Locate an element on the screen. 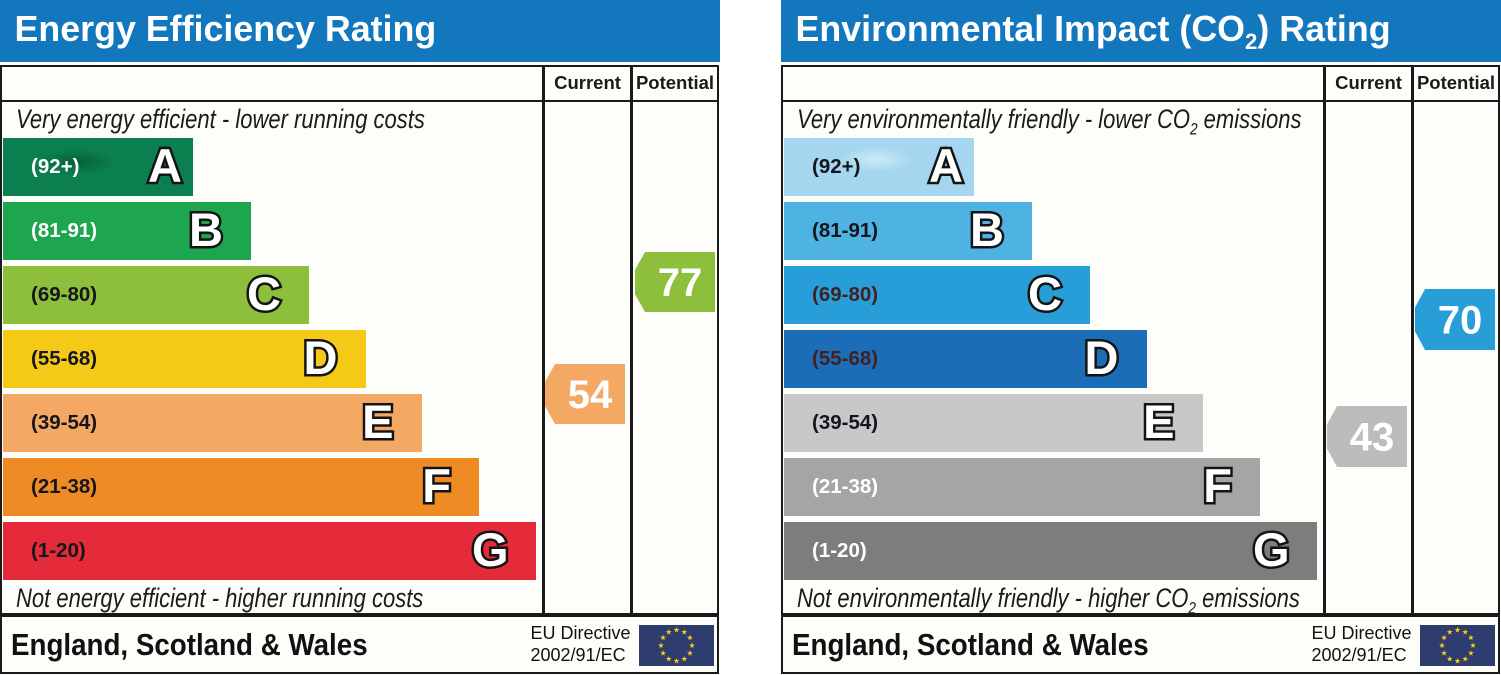 The image size is (1501, 675). svg-text: 54 is located at coordinates (590, 395).